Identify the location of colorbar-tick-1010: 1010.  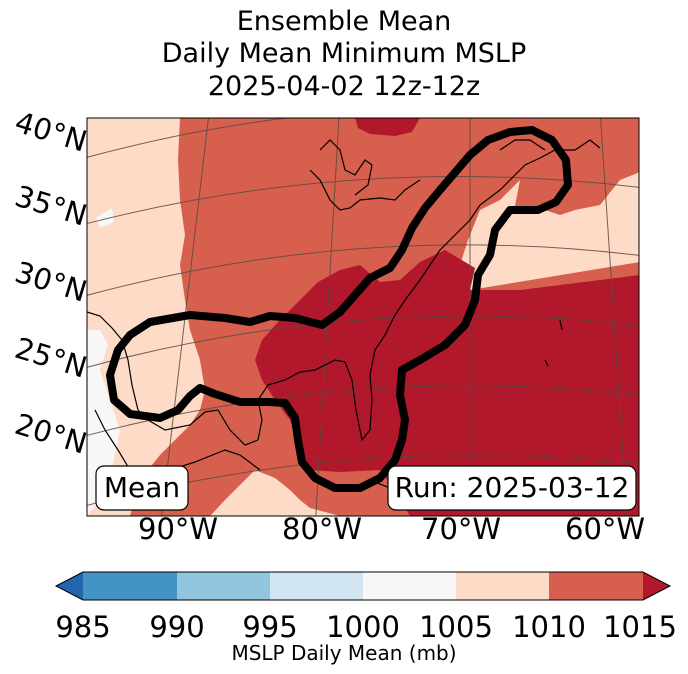
(549, 627).